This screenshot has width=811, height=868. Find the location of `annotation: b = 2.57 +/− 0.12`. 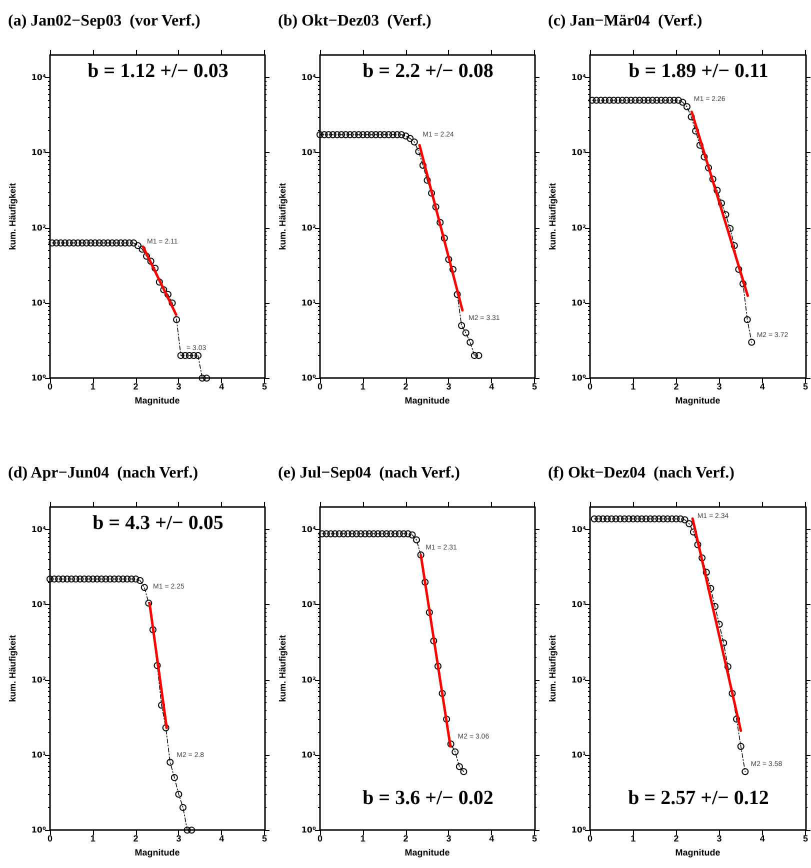

annotation: b = 2.57 +/− 0.12 is located at coordinates (698, 798).